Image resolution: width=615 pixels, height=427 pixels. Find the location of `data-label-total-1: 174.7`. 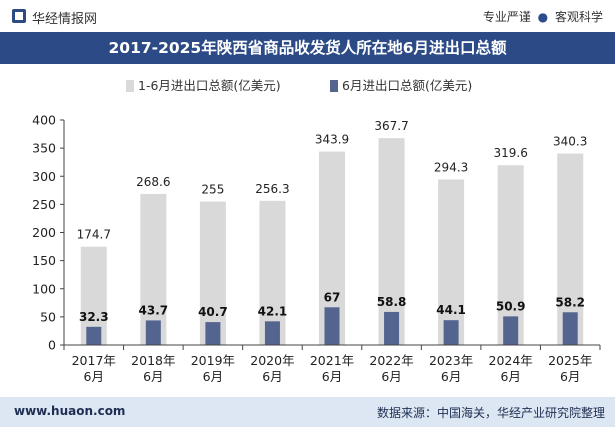

data-label-total-1: 174.7 is located at coordinates (94, 235).